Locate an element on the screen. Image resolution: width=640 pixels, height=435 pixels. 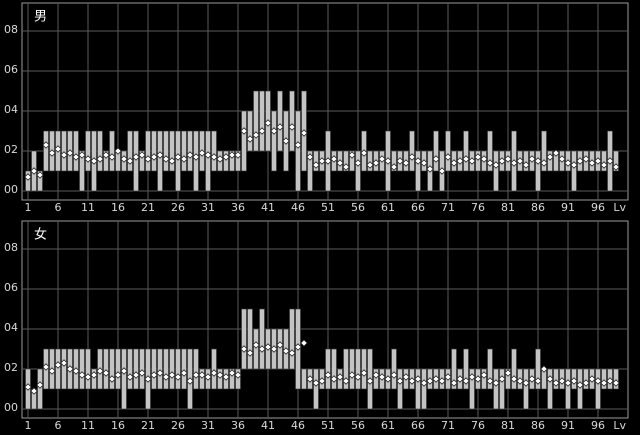
x-tick-label: 61 is located at coordinates (388, 207).